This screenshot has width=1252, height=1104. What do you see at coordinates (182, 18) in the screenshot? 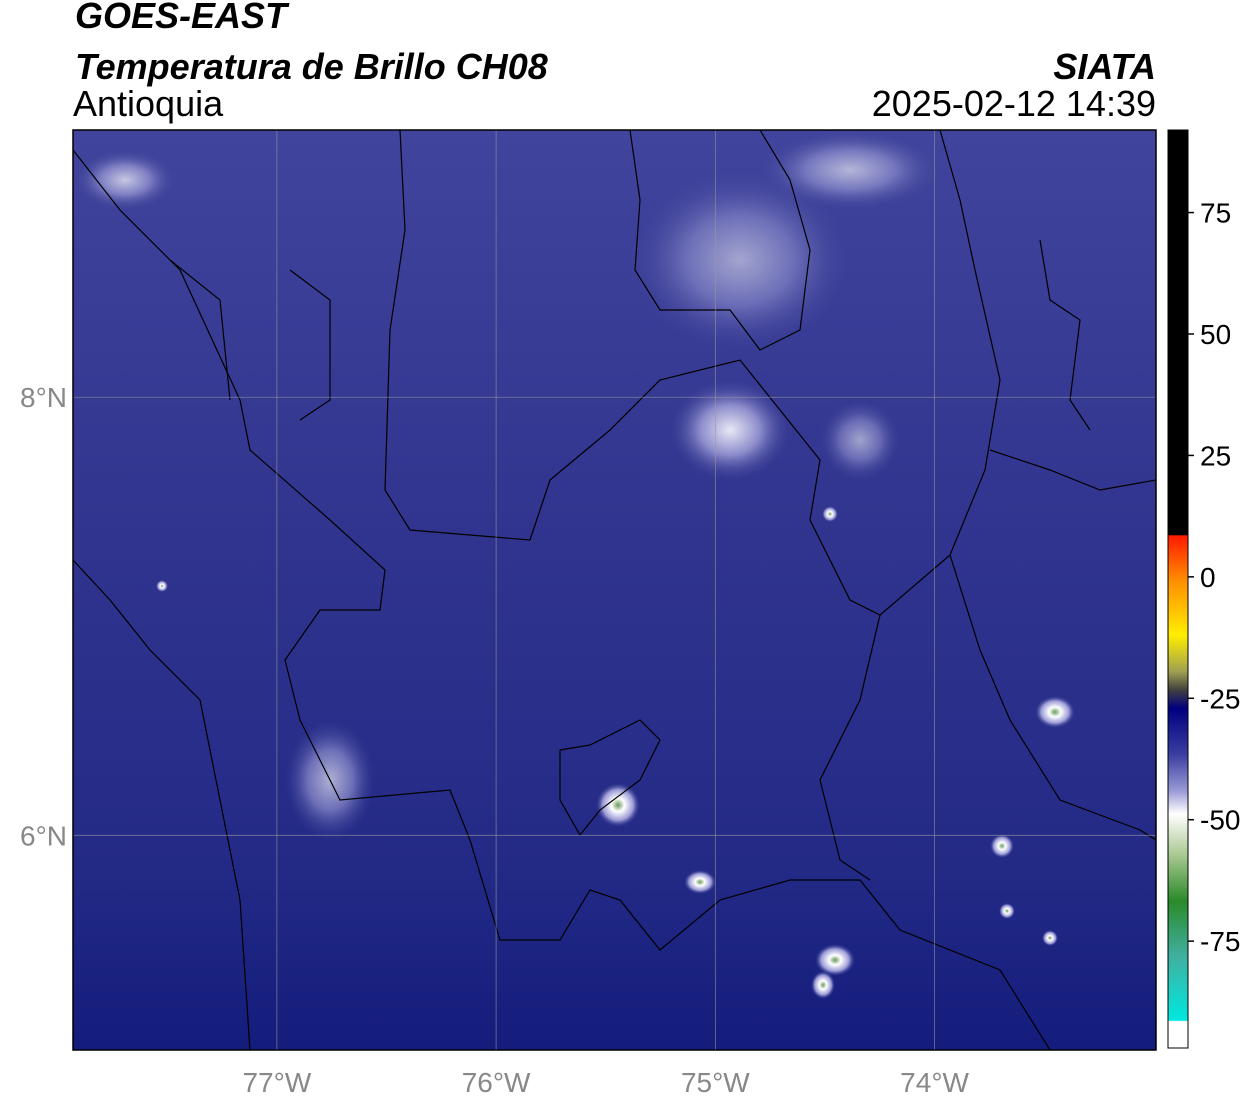
I see `title: GOES-EAST` at bounding box center [182, 18].